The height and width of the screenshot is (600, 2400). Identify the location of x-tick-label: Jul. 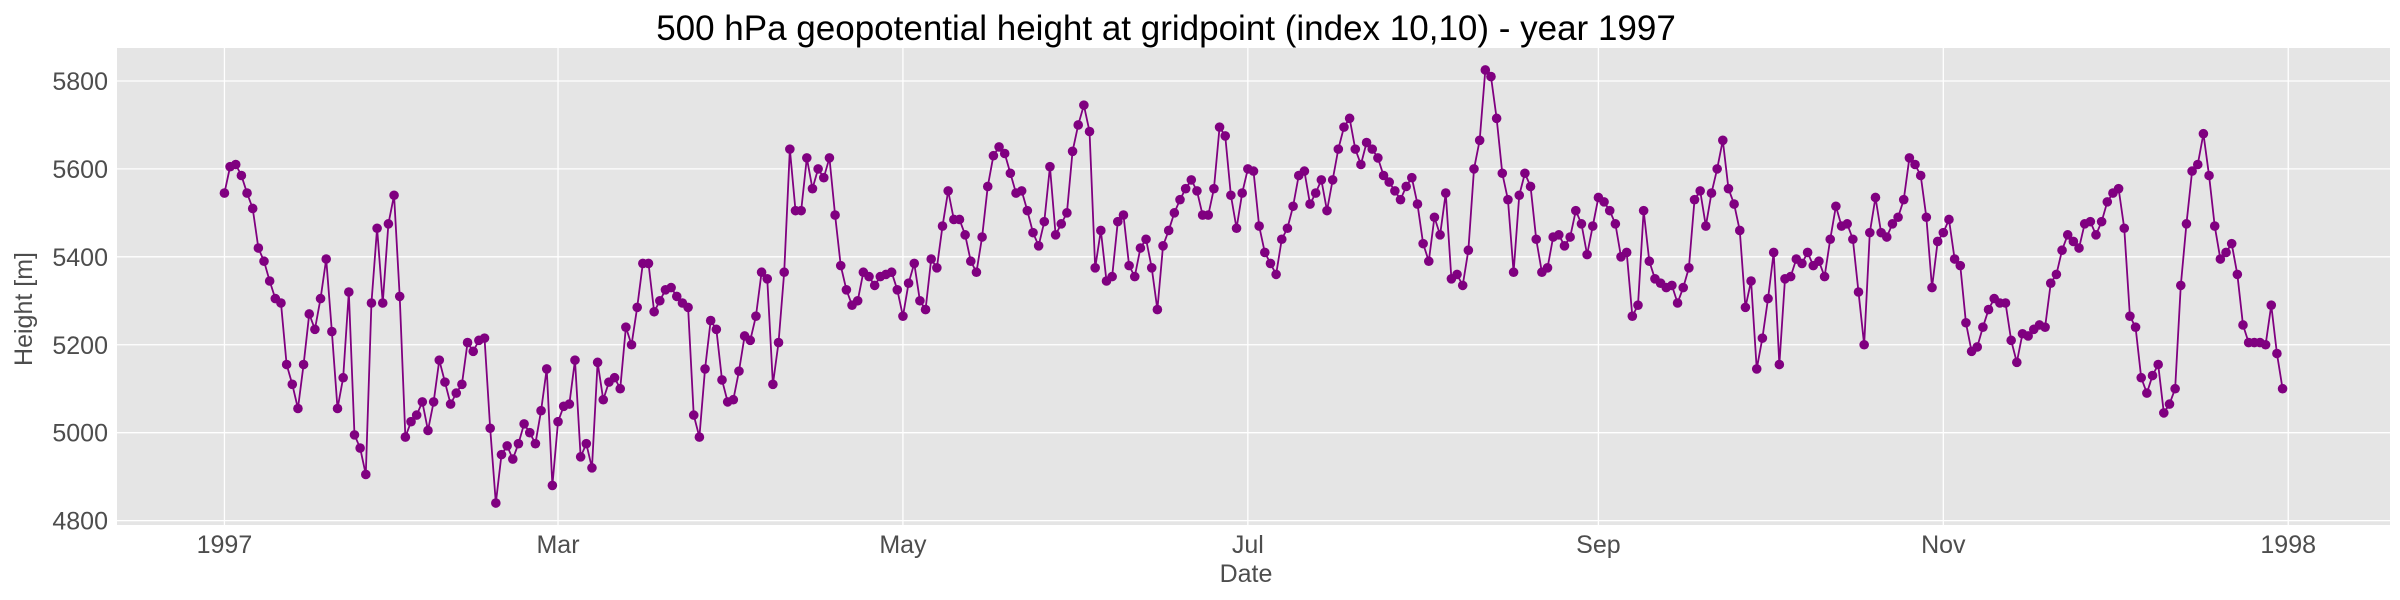
(1248, 545).